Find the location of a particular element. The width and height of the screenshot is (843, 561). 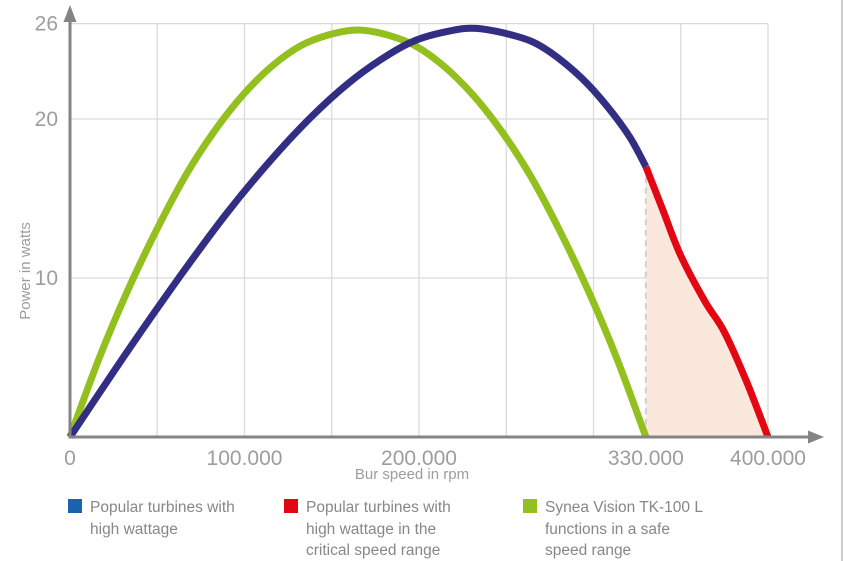

legend-item-1: Popular turbines with high wattage is located at coordinates (151, 518).